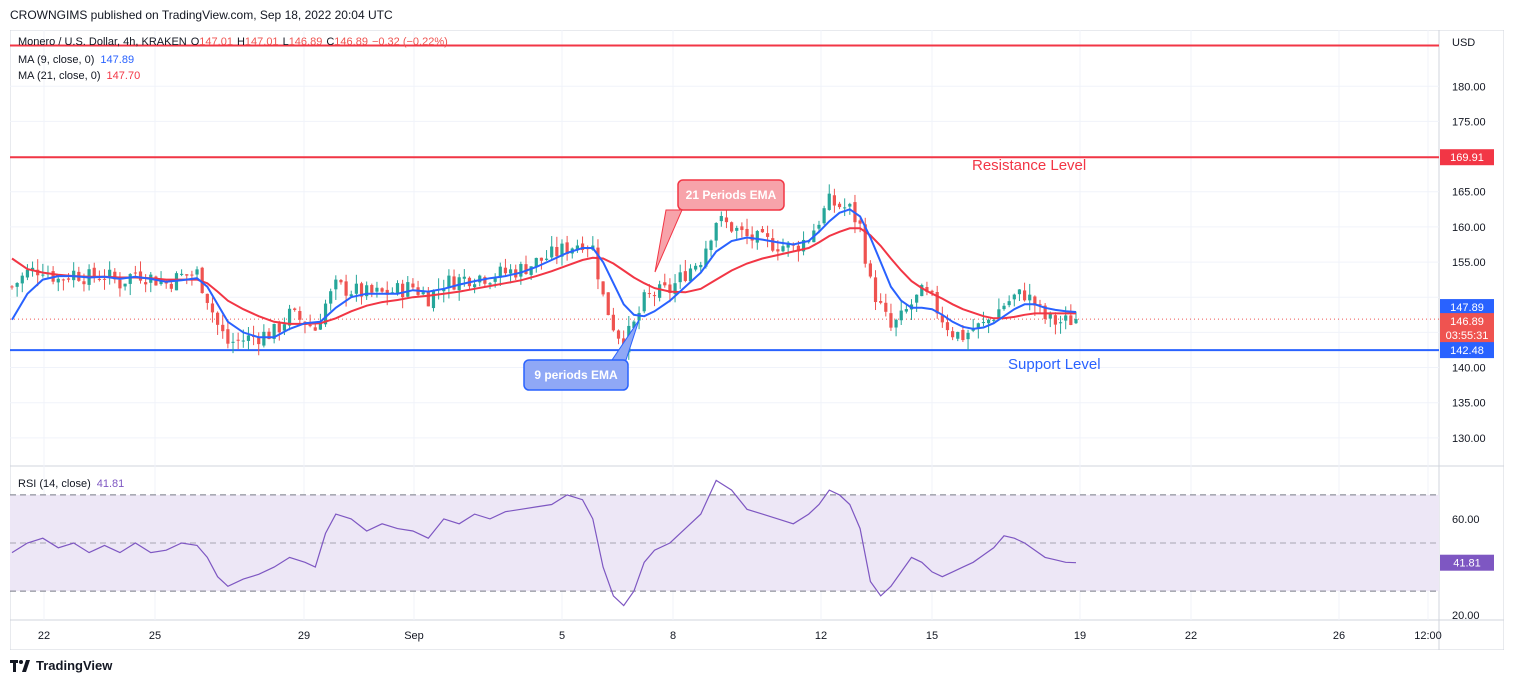 The width and height of the screenshot is (1514, 685). I want to click on tradingview-brand: TradingView, so click(61, 665).